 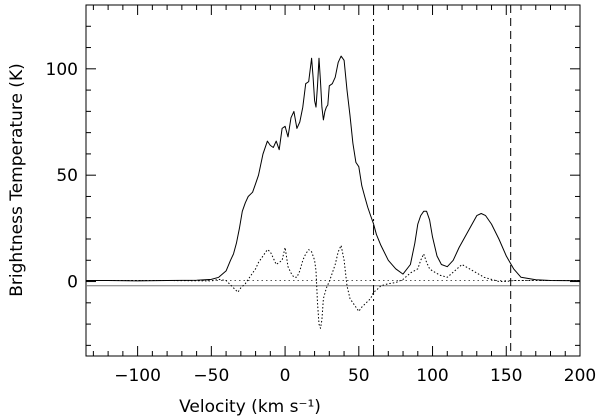 What do you see at coordinates (211, 376) in the screenshot?
I see `x-tick-label: −50` at bounding box center [211, 376].